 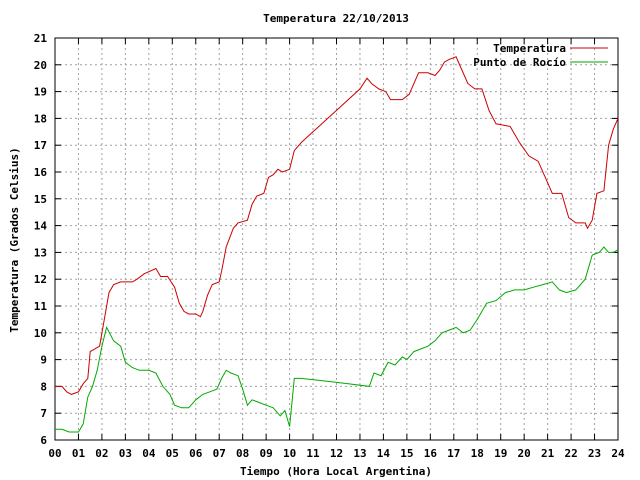 I want to click on x-tick-label: 15, so click(x=406, y=453).